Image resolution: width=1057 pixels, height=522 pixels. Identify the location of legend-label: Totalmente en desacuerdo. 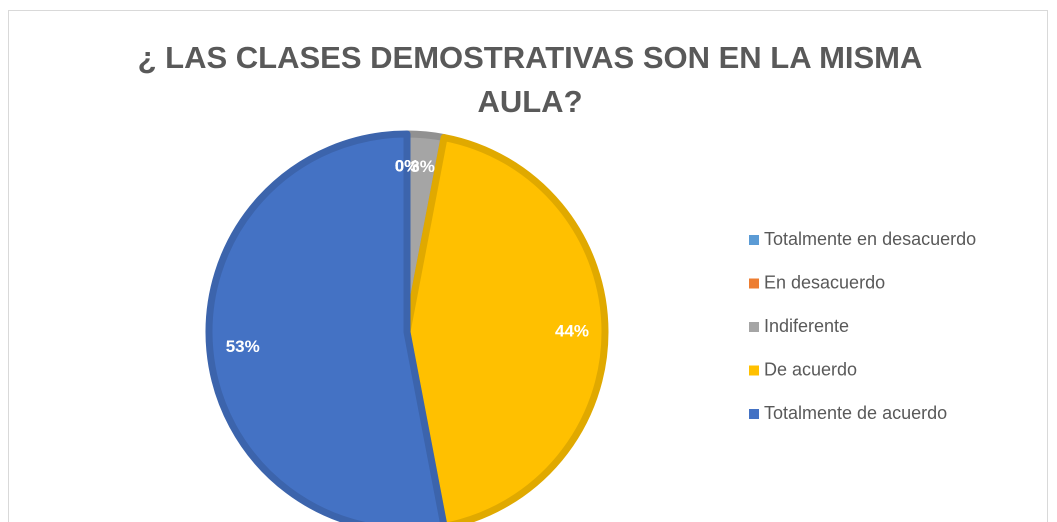
(870, 239).